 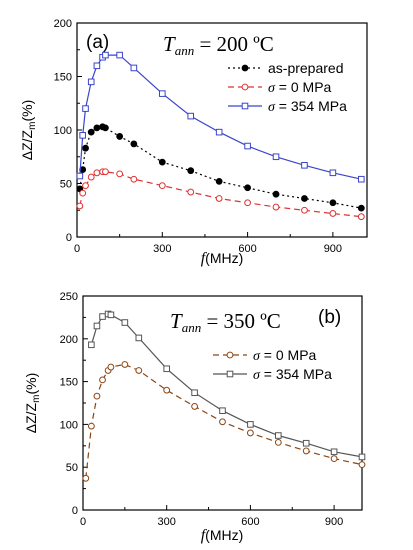 I want to click on panel-title: Tann = 200 ºC, so click(x=218, y=45).